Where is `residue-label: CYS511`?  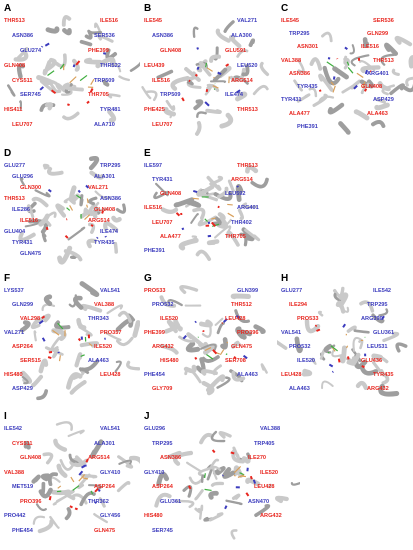
residue-label: CYS511 is located at coordinates (22, 80).